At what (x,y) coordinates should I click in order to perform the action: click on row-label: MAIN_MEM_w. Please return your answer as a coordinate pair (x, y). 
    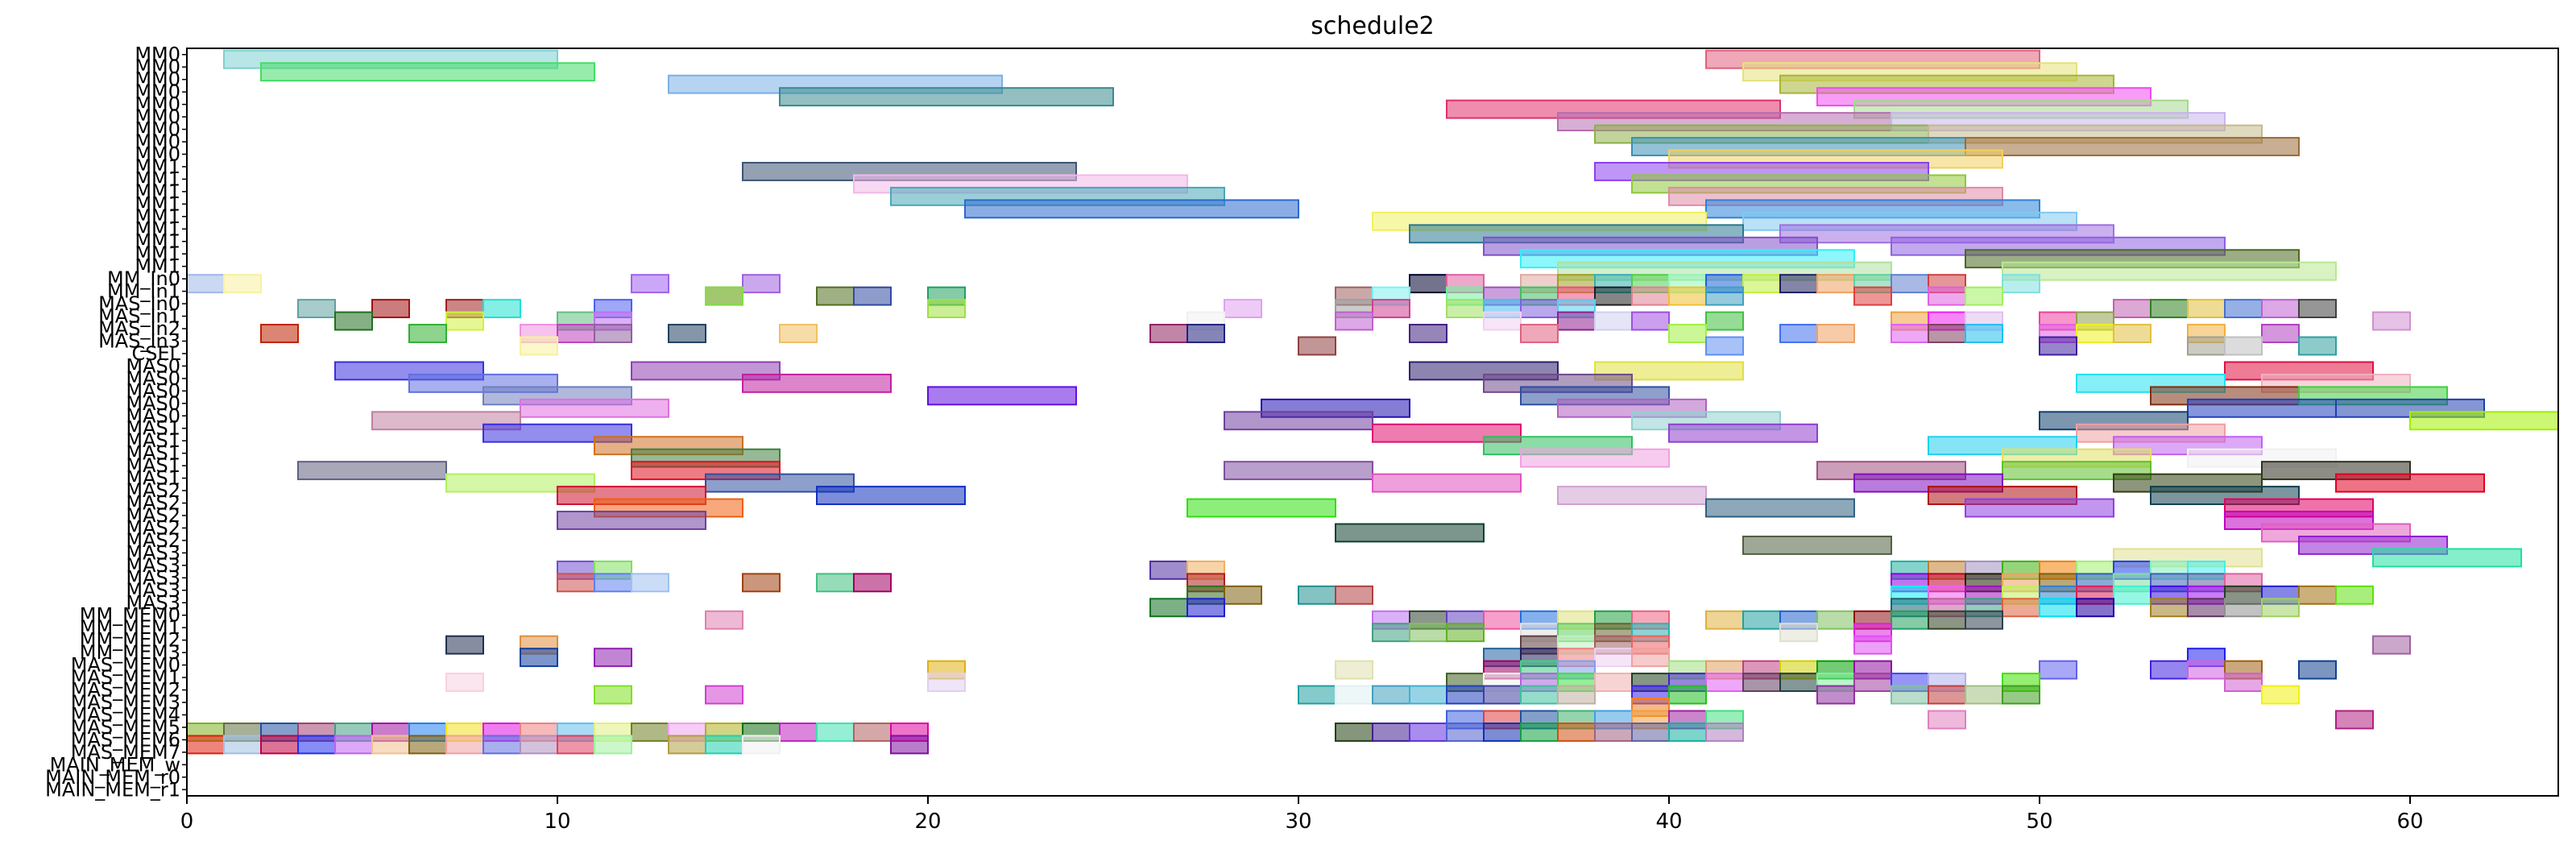
    Looking at the image, I should click on (115, 764).